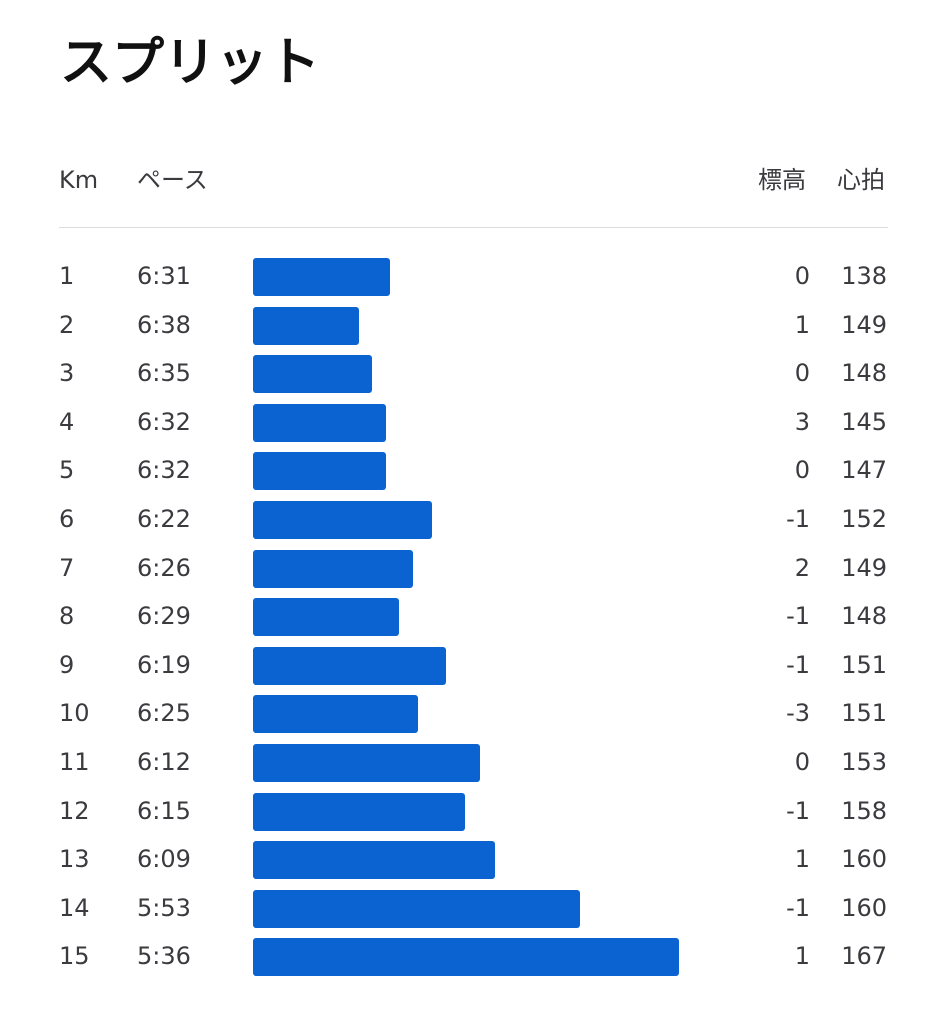 Image resolution: width=947 pixels, height=1024 pixels. I want to click on split-row: 14 5:53 -1 160, so click(473, 908).